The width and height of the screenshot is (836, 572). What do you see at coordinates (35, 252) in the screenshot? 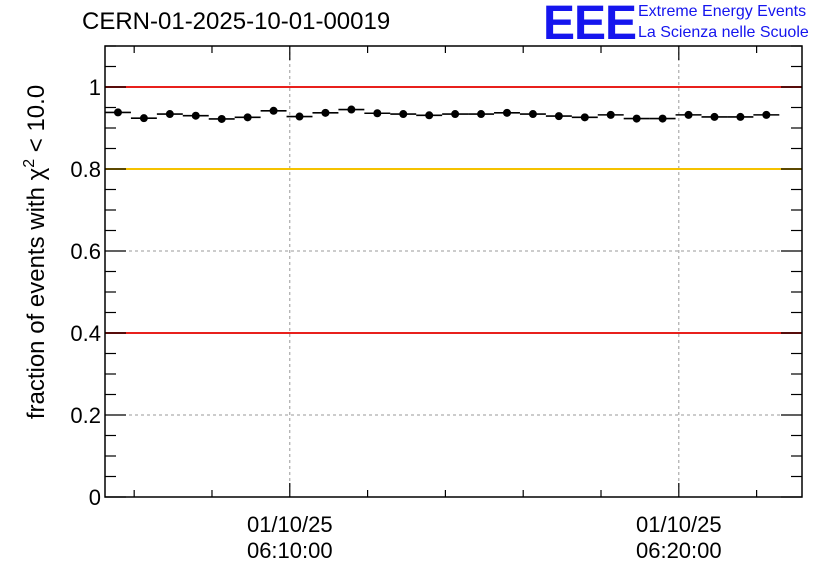
I see `y-axis-label: fraction of events with χ2 < 10.0` at bounding box center [35, 252].